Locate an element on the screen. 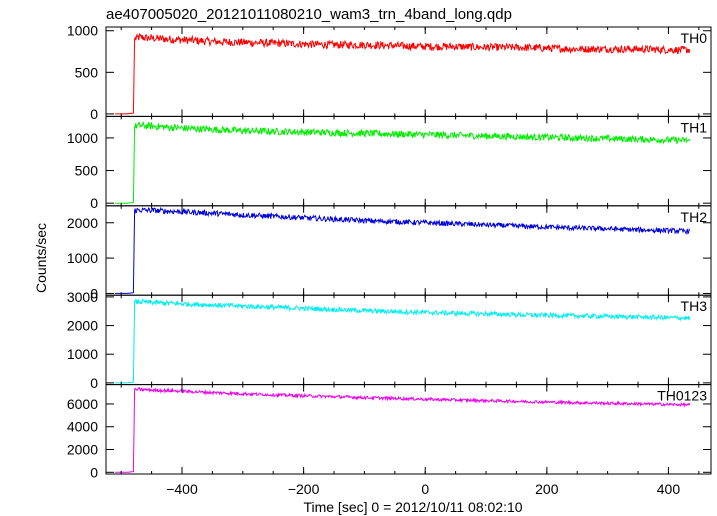 The height and width of the screenshot is (516, 717). series-line-th1 is located at coordinates (403, 162).